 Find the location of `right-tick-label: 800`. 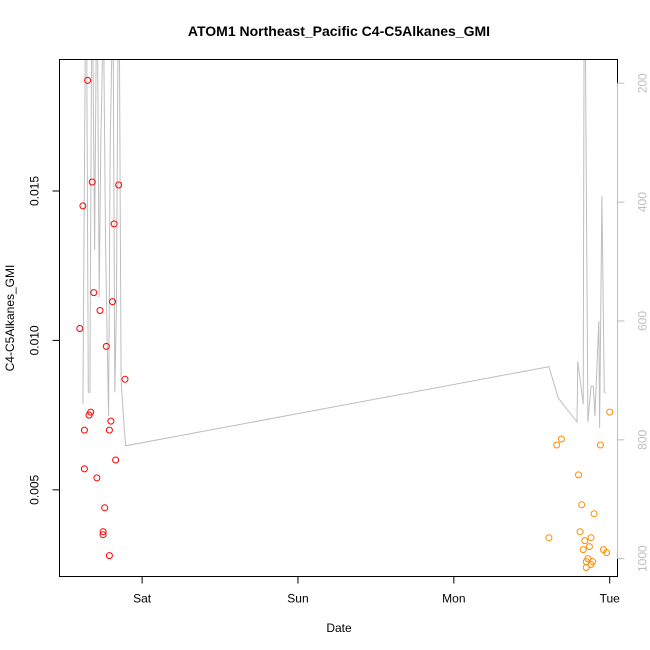

right-tick-label: 800 is located at coordinates (643, 439).